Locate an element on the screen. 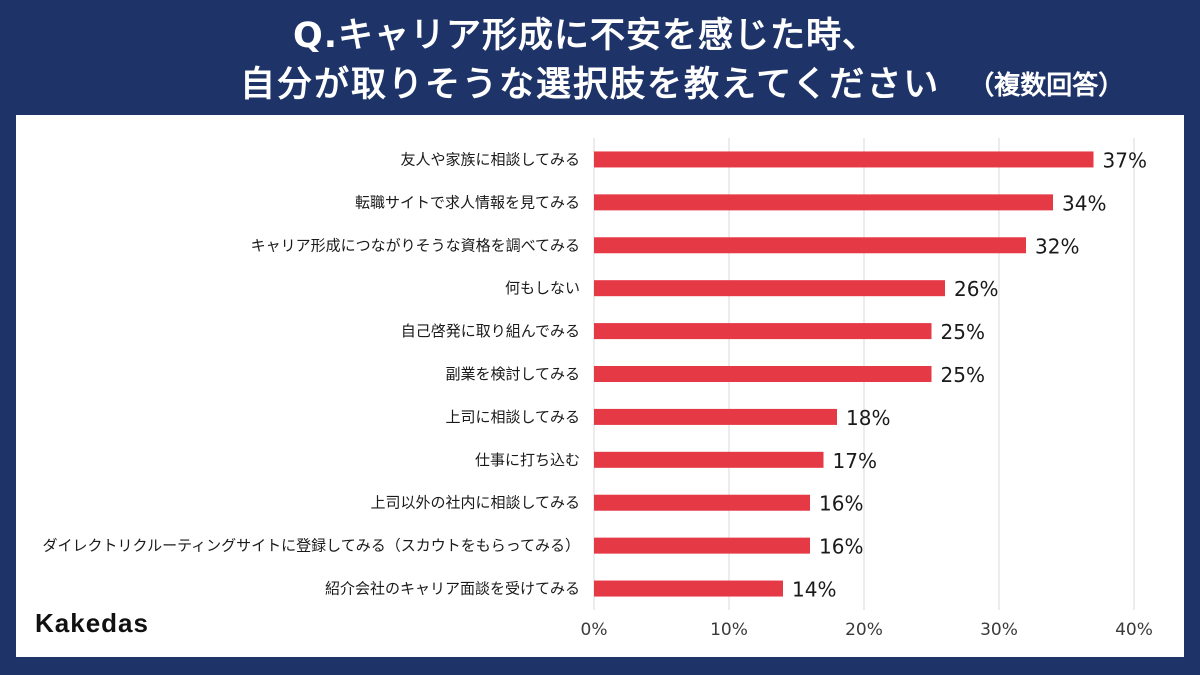  value-number: 37 is located at coordinates (1115, 160).